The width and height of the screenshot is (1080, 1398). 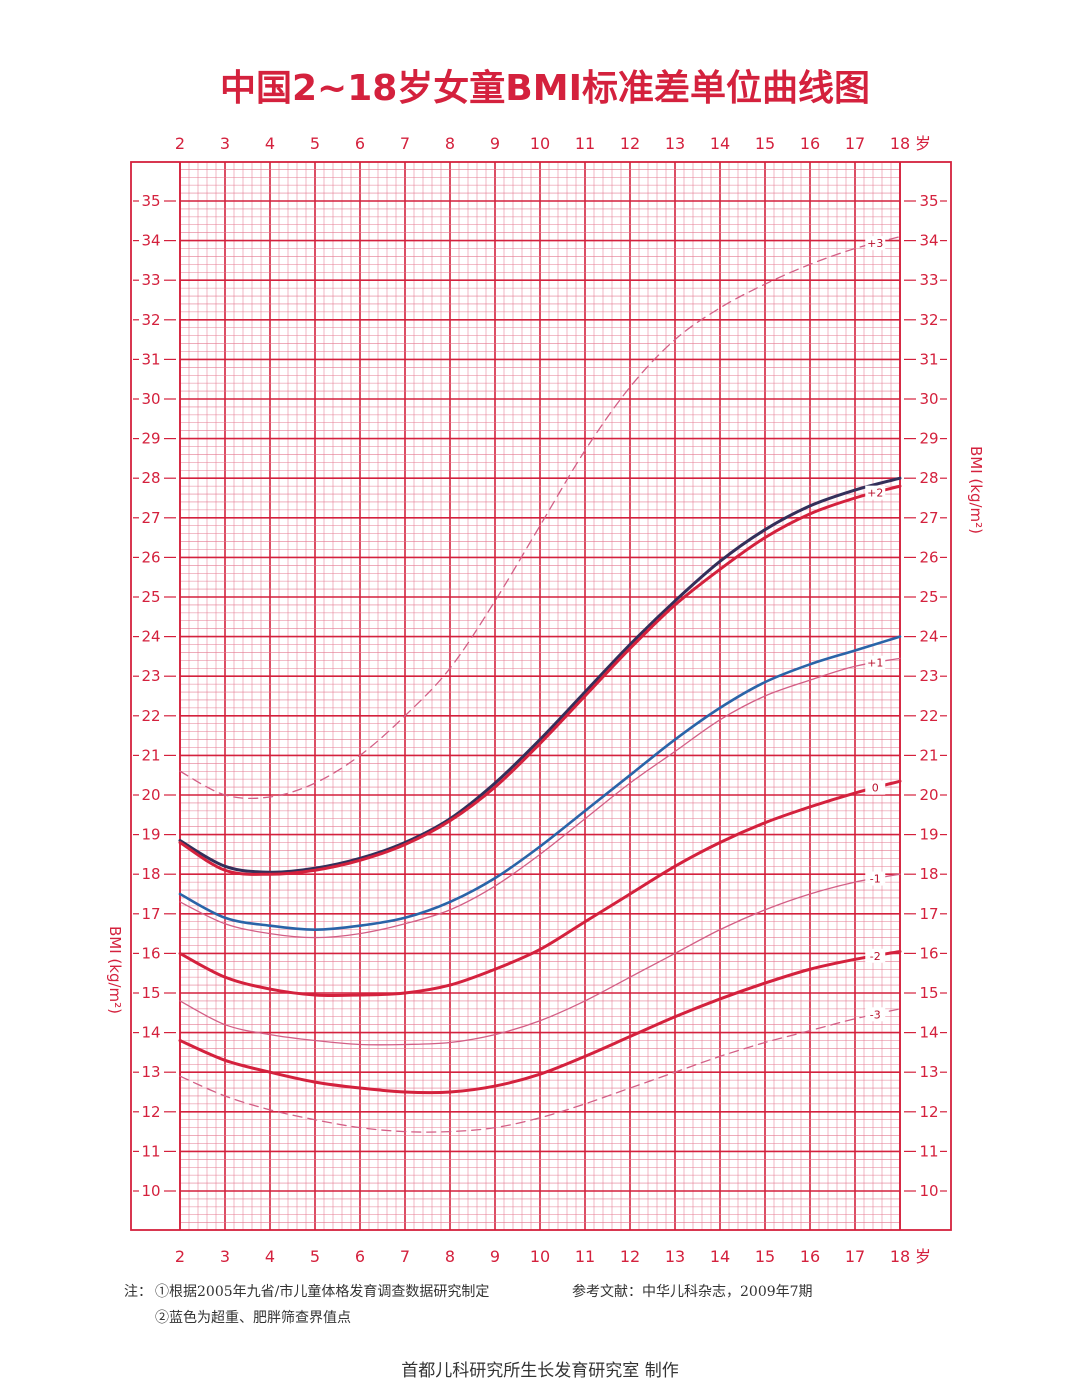 What do you see at coordinates (150, 241) in the screenshot?
I see `y-tick-label-left: 34` at bounding box center [150, 241].